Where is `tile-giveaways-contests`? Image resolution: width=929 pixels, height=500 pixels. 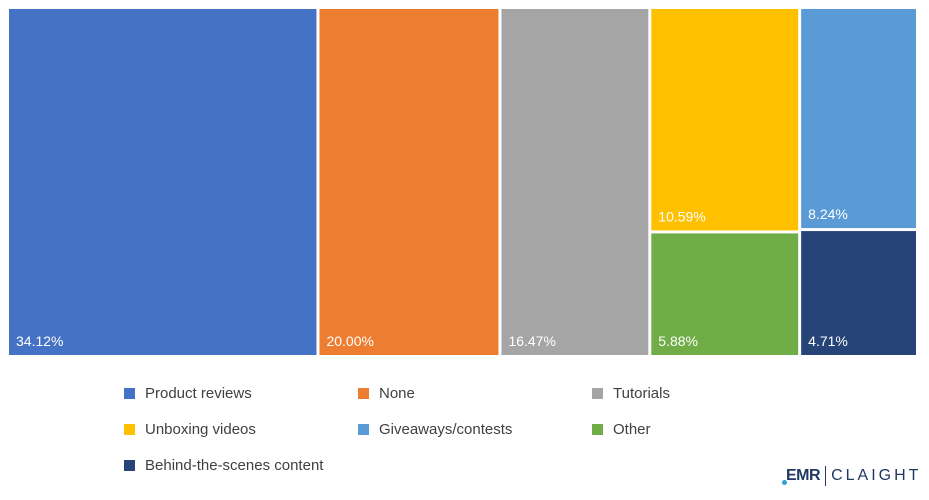 tile-giveaways-contests is located at coordinates (858, 119).